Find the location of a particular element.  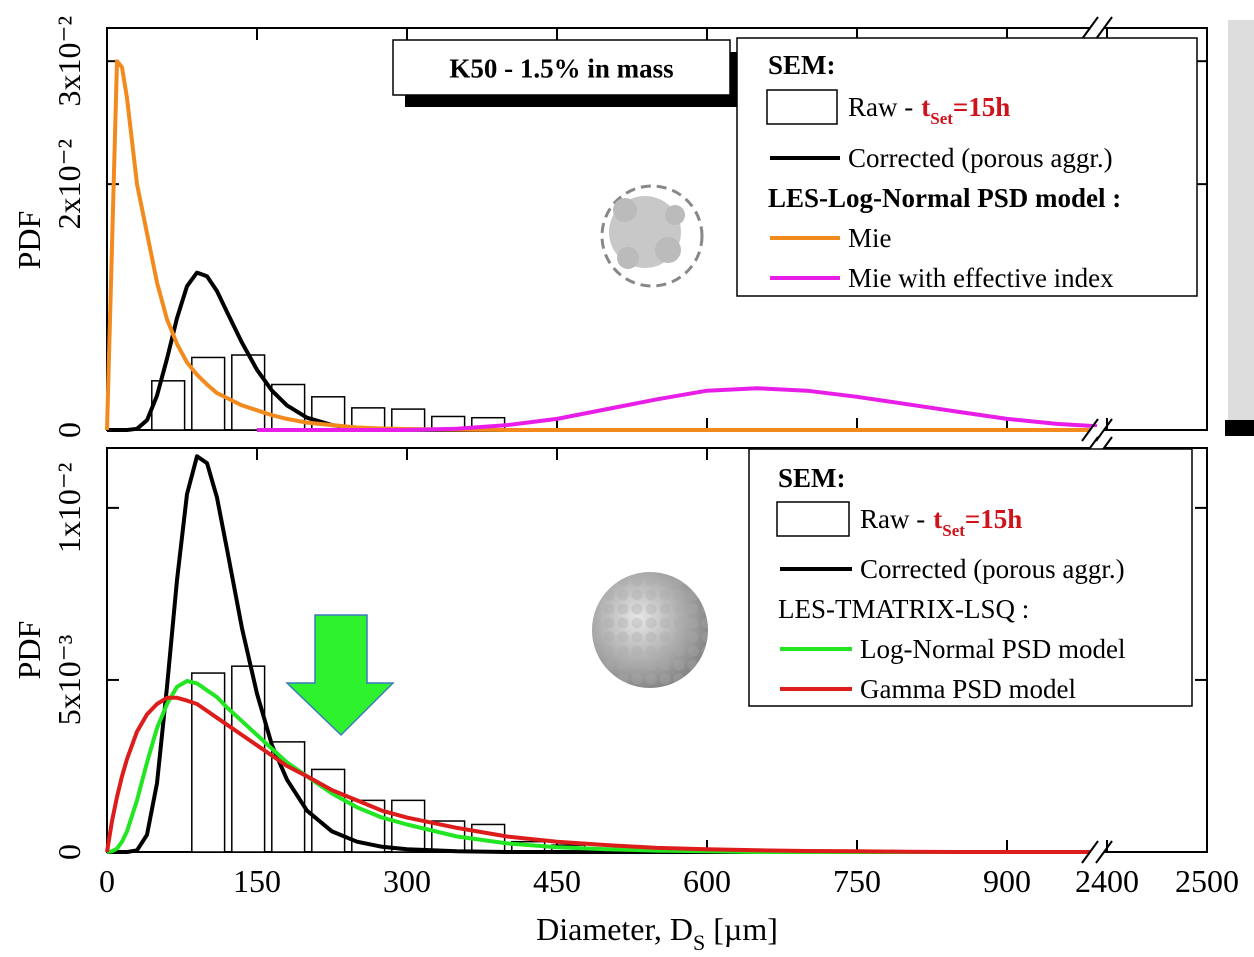

y-tick-label: 3x10⁻² is located at coordinates (69, 61).